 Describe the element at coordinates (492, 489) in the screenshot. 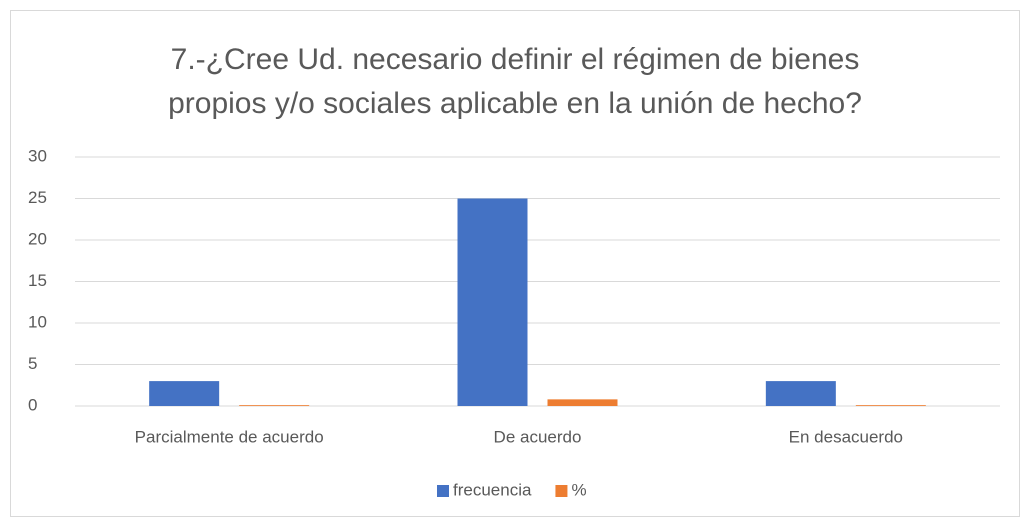

I see `legend-label: frecuencia` at that location.